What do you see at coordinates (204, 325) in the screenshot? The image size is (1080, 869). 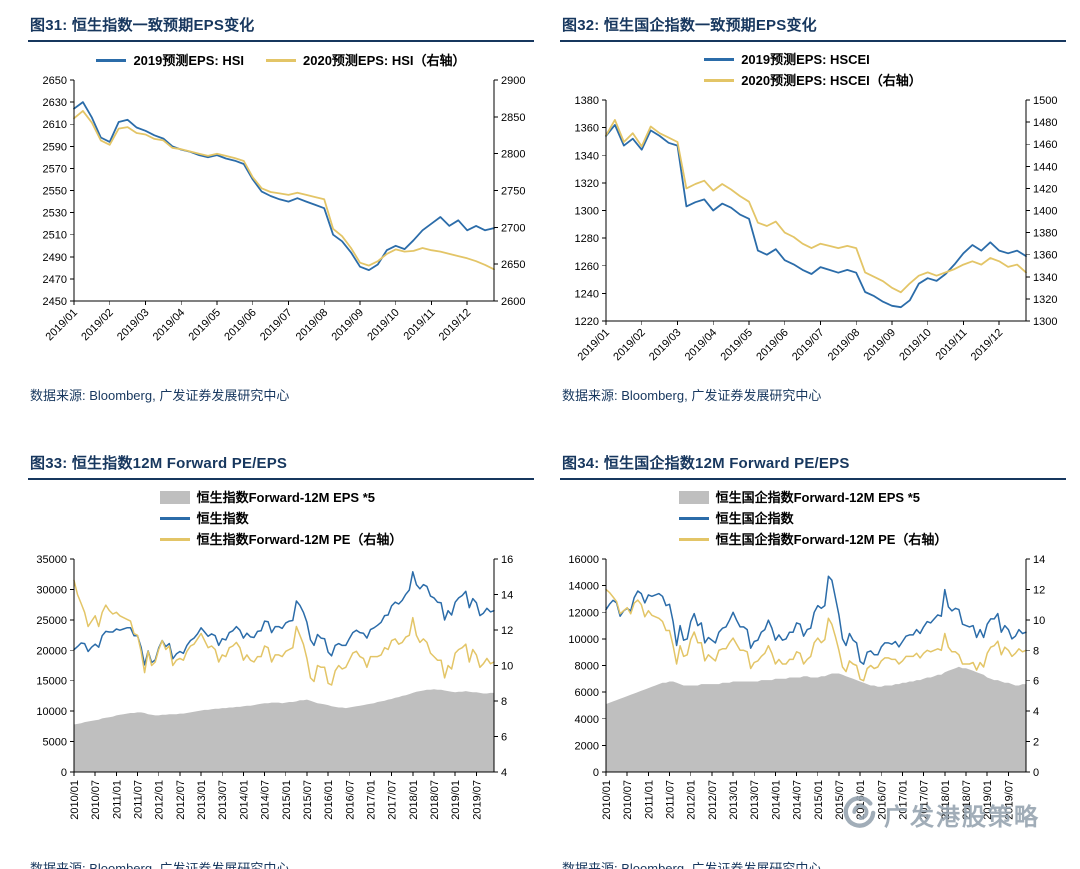 I see `x-axis-tick-label: 2019/05` at bounding box center [204, 325].